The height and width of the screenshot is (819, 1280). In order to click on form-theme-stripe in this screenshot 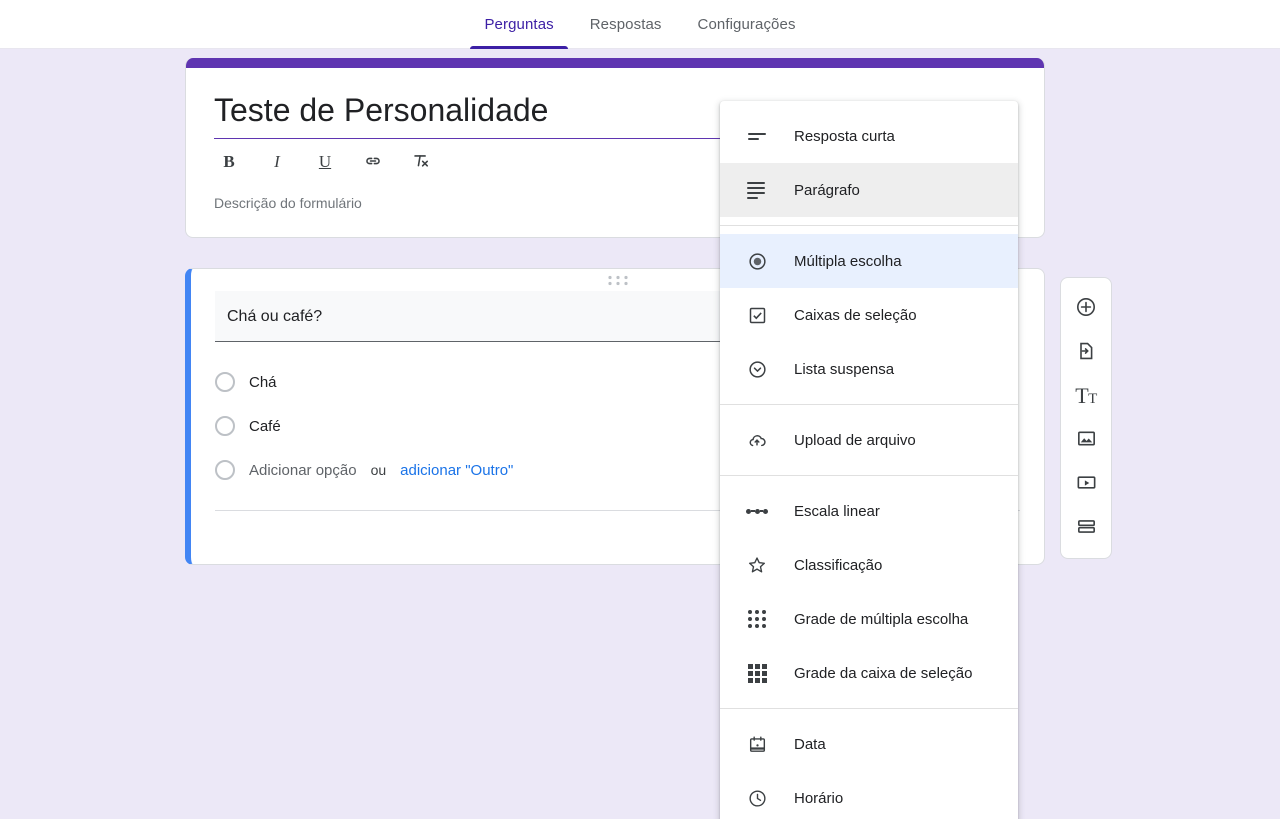, I will do `click(615, 63)`.